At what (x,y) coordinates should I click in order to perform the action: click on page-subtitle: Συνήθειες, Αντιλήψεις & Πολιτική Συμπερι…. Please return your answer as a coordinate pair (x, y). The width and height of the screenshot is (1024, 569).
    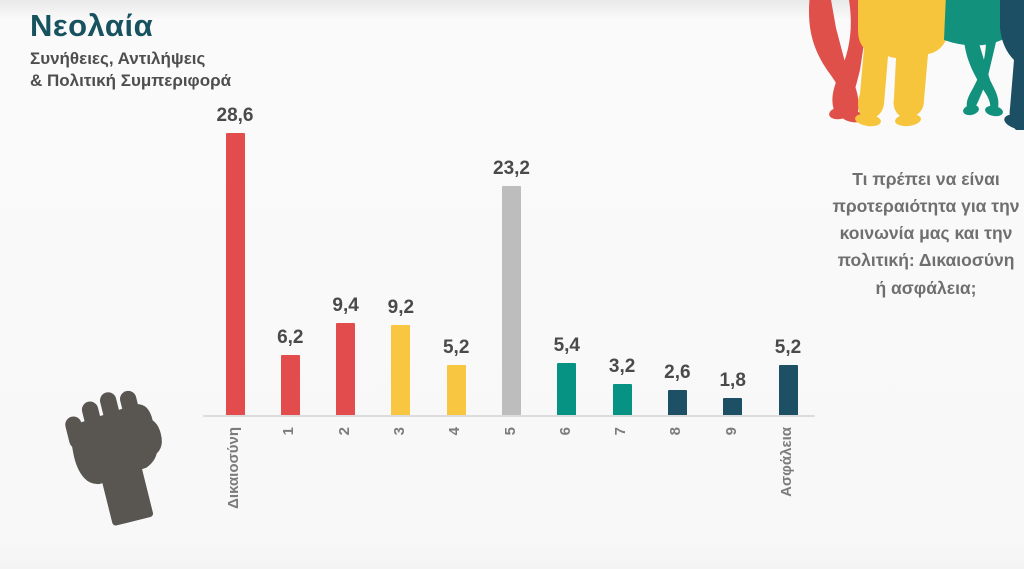
    Looking at the image, I should click on (130, 70).